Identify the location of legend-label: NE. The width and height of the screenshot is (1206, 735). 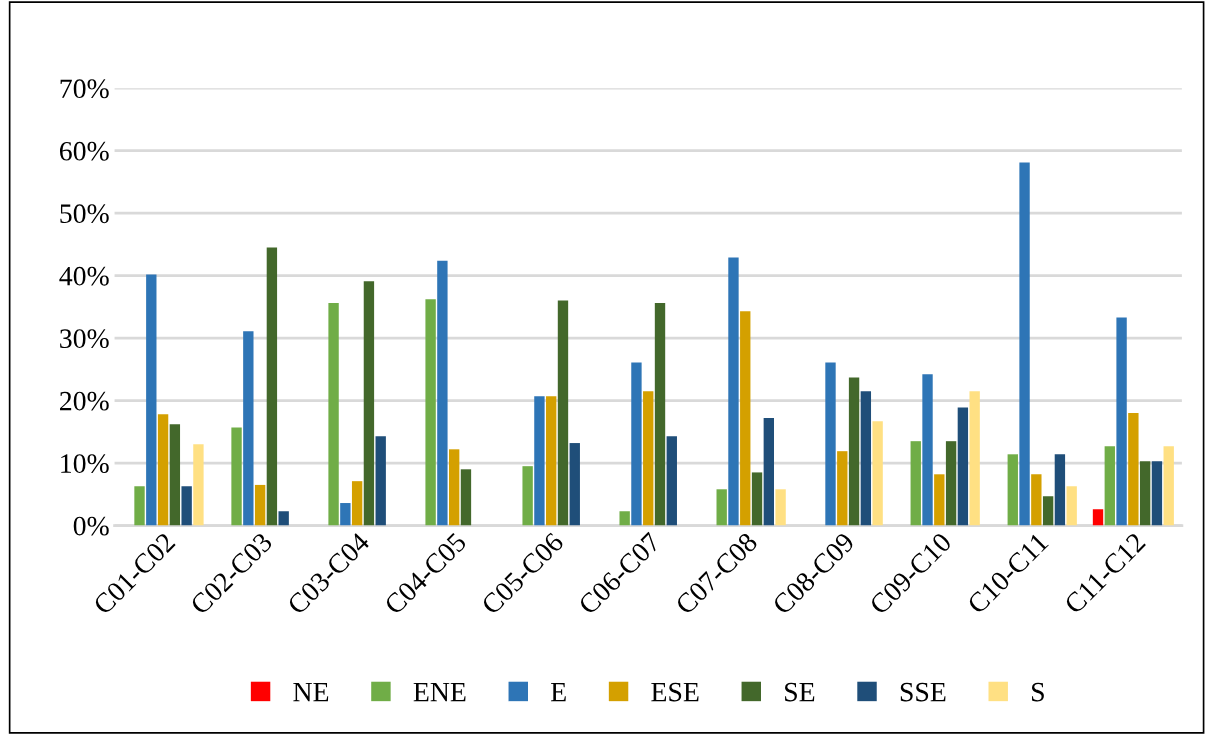
(311, 692).